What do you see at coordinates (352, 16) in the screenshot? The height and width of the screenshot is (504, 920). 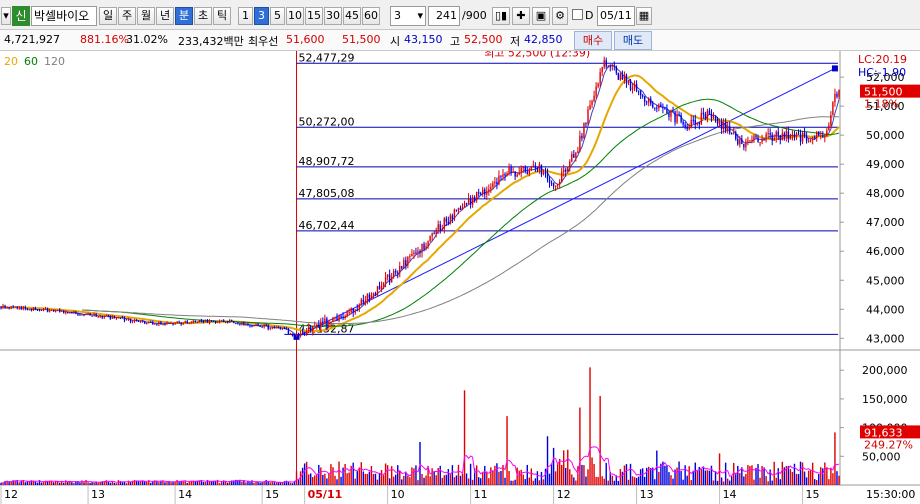 I see `interval-button-45: 45` at bounding box center [352, 16].